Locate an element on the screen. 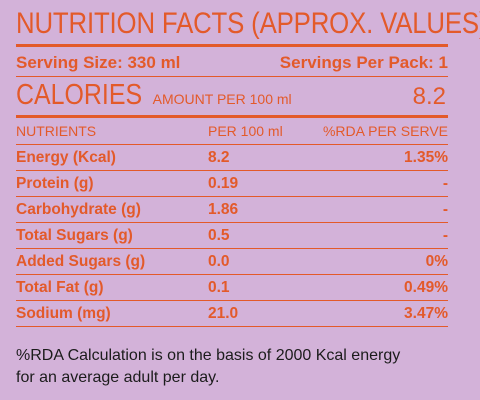 This screenshot has height=400, width=480. nutrient-per-100ml: 21.0 is located at coordinates (223, 313).